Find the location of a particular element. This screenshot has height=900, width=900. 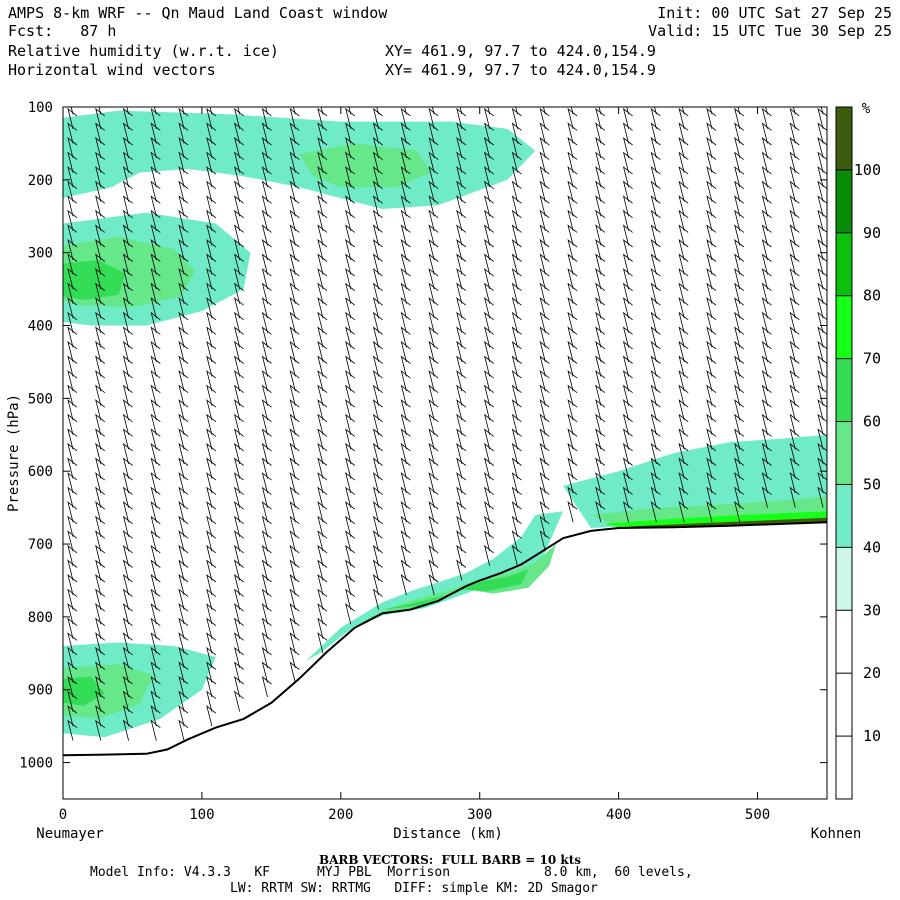

field2-xy: XY= 461.9, 97.7 to 424.0,154.9 is located at coordinates (520, 70).